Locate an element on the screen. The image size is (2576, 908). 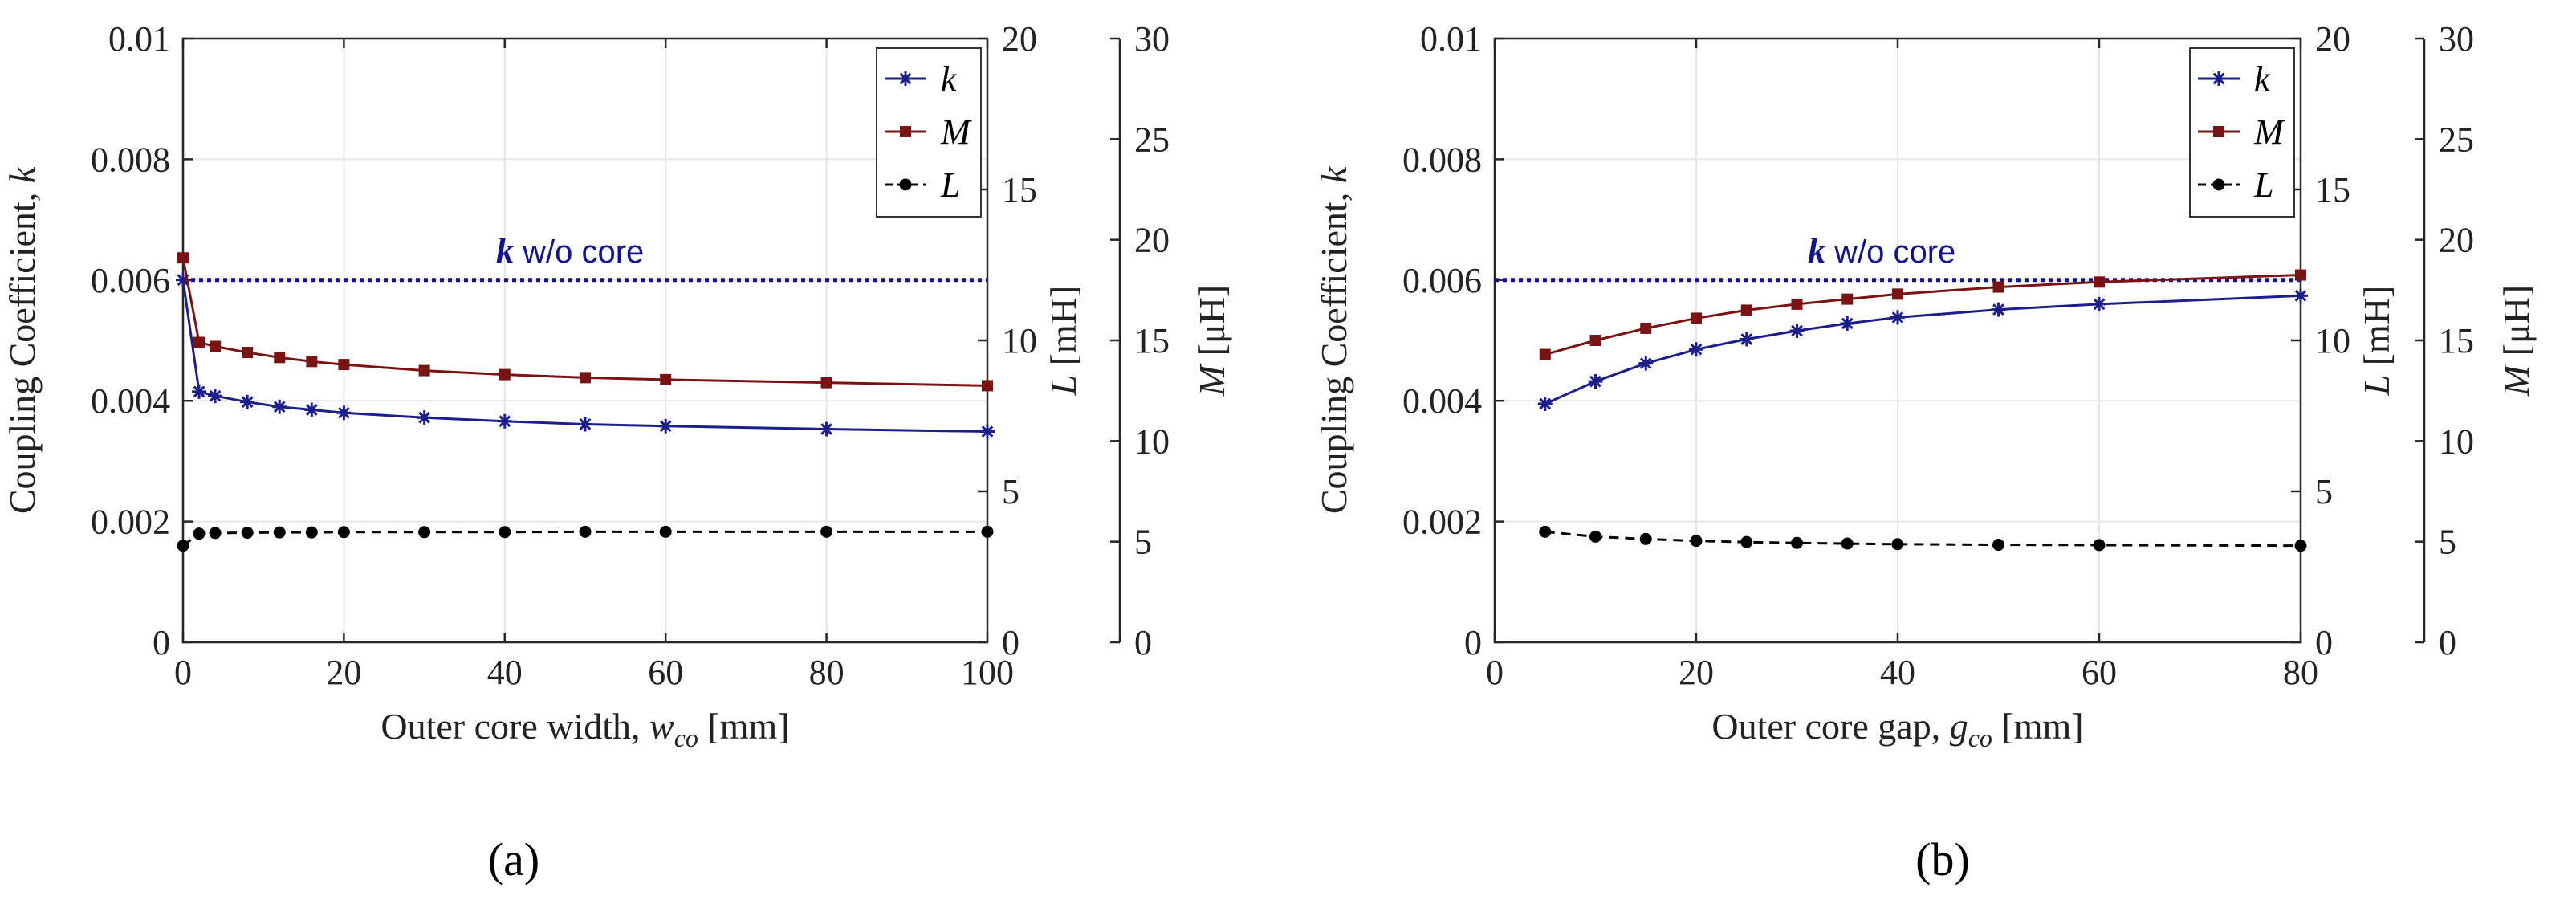
series-line-L is located at coordinates (1922, 539).